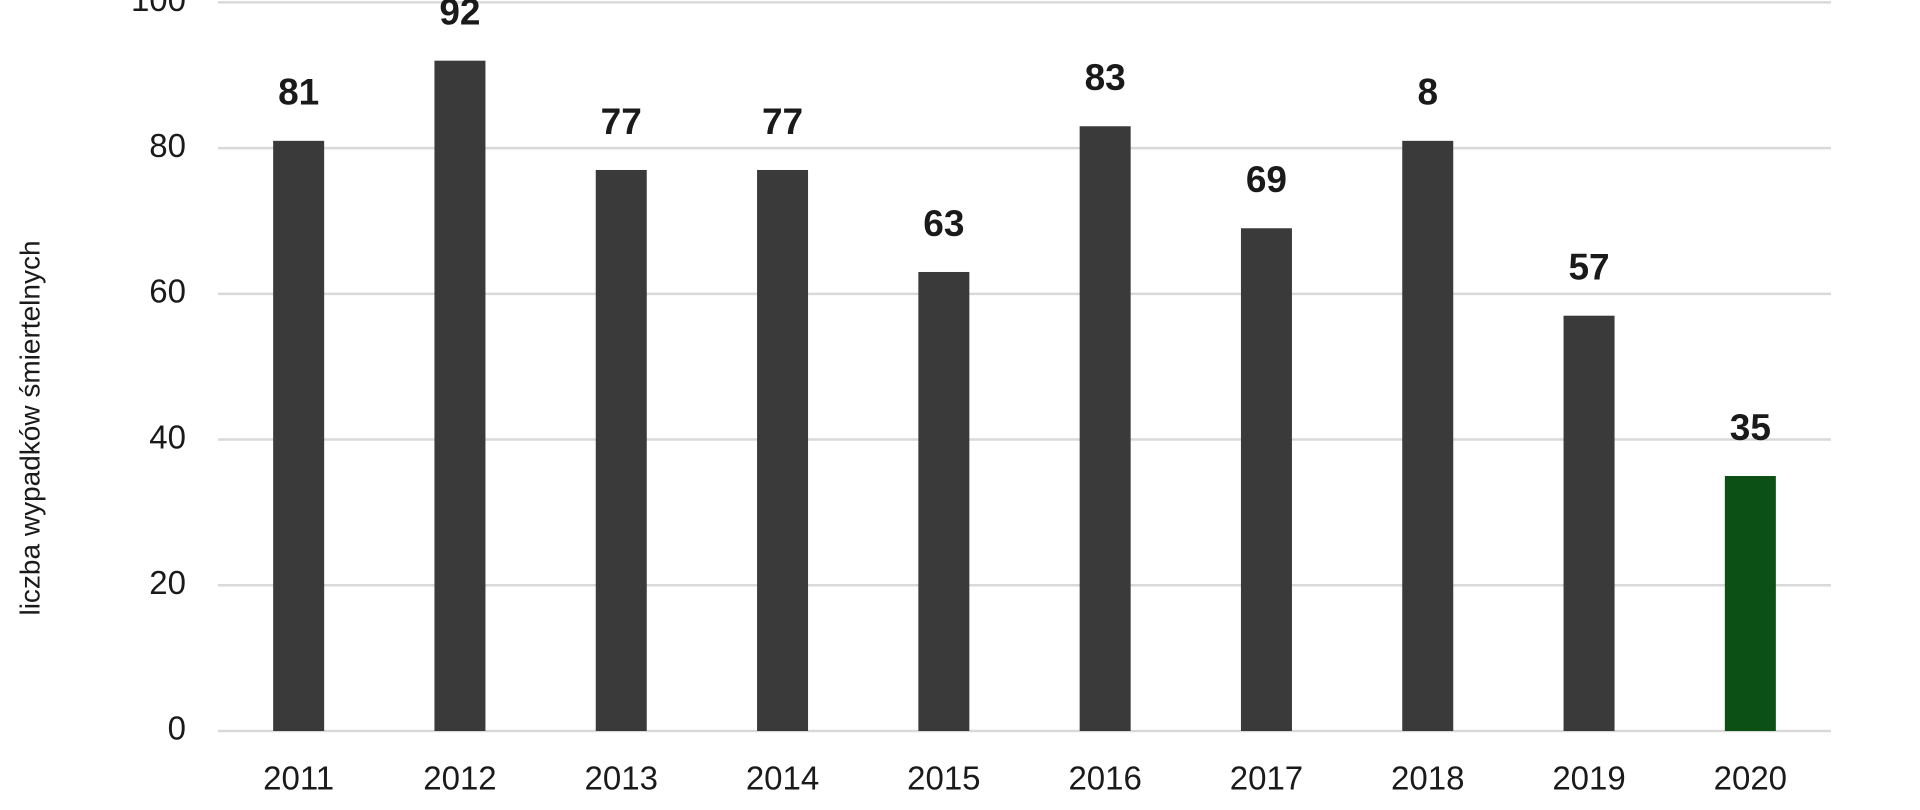 The height and width of the screenshot is (810, 1920). What do you see at coordinates (167, 582) in the screenshot?
I see `y-tick-label: 20` at bounding box center [167, 582].